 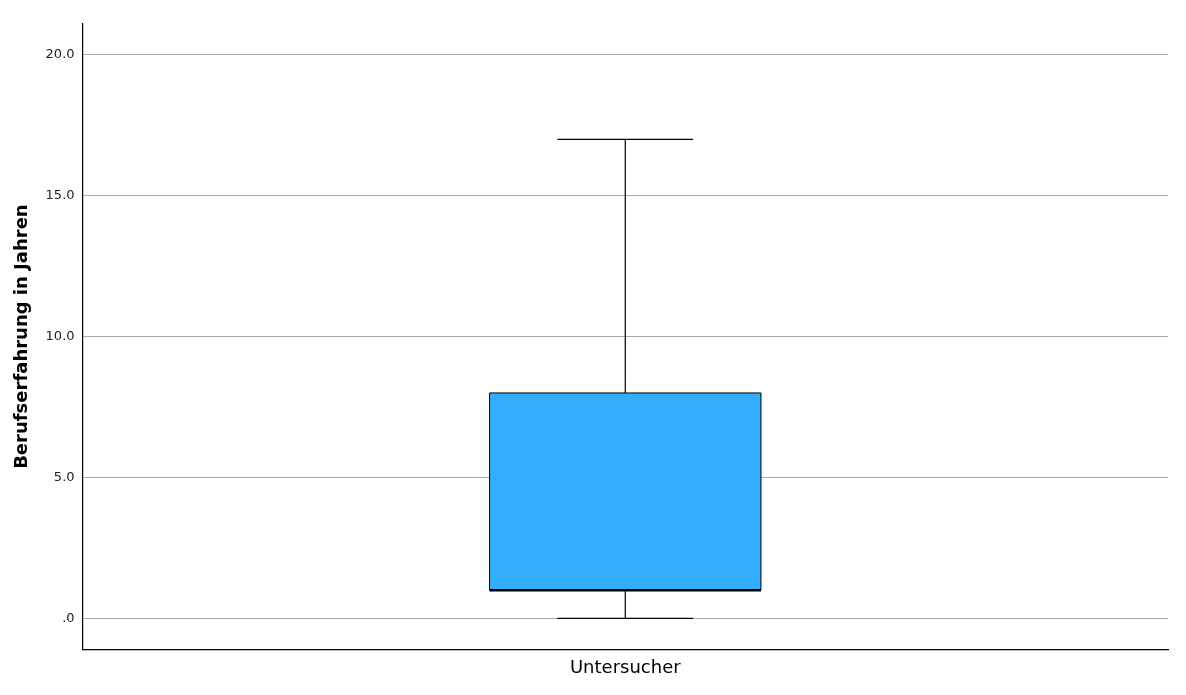 I want to click on y-axis-title: Berufserfahrung in Jahren, so click(x=21, y=336).